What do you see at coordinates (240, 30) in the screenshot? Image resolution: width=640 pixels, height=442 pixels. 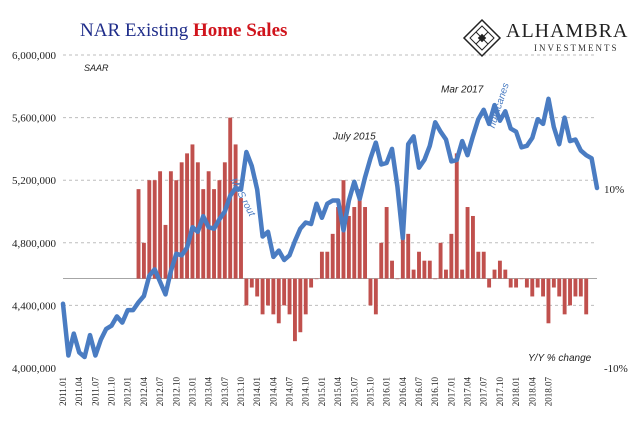 I see `title-part-2: Home Sales` at bounding box center [240, 30].